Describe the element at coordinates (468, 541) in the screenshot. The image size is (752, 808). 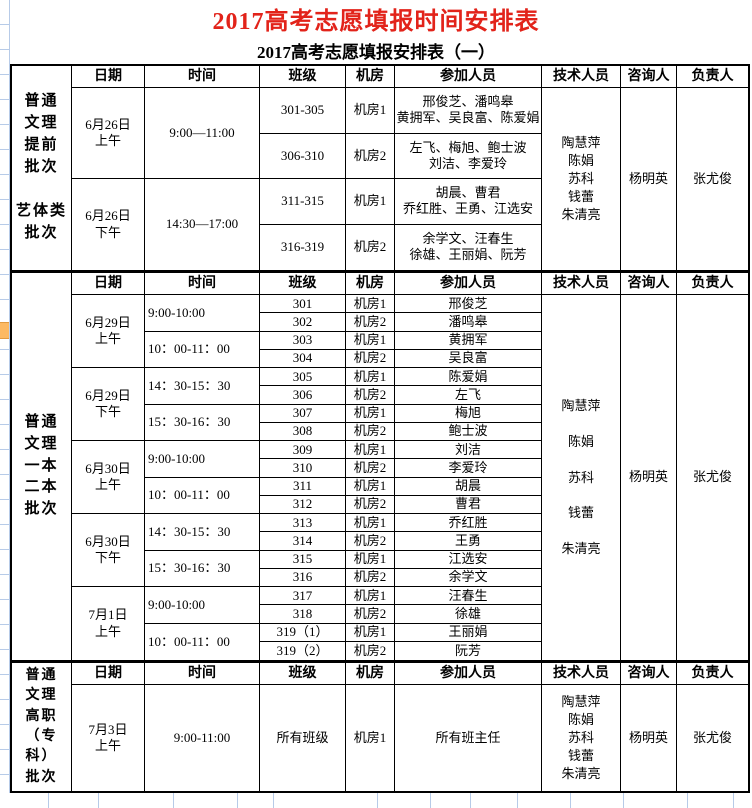
I see `participants-cell: 王勇` at that location.